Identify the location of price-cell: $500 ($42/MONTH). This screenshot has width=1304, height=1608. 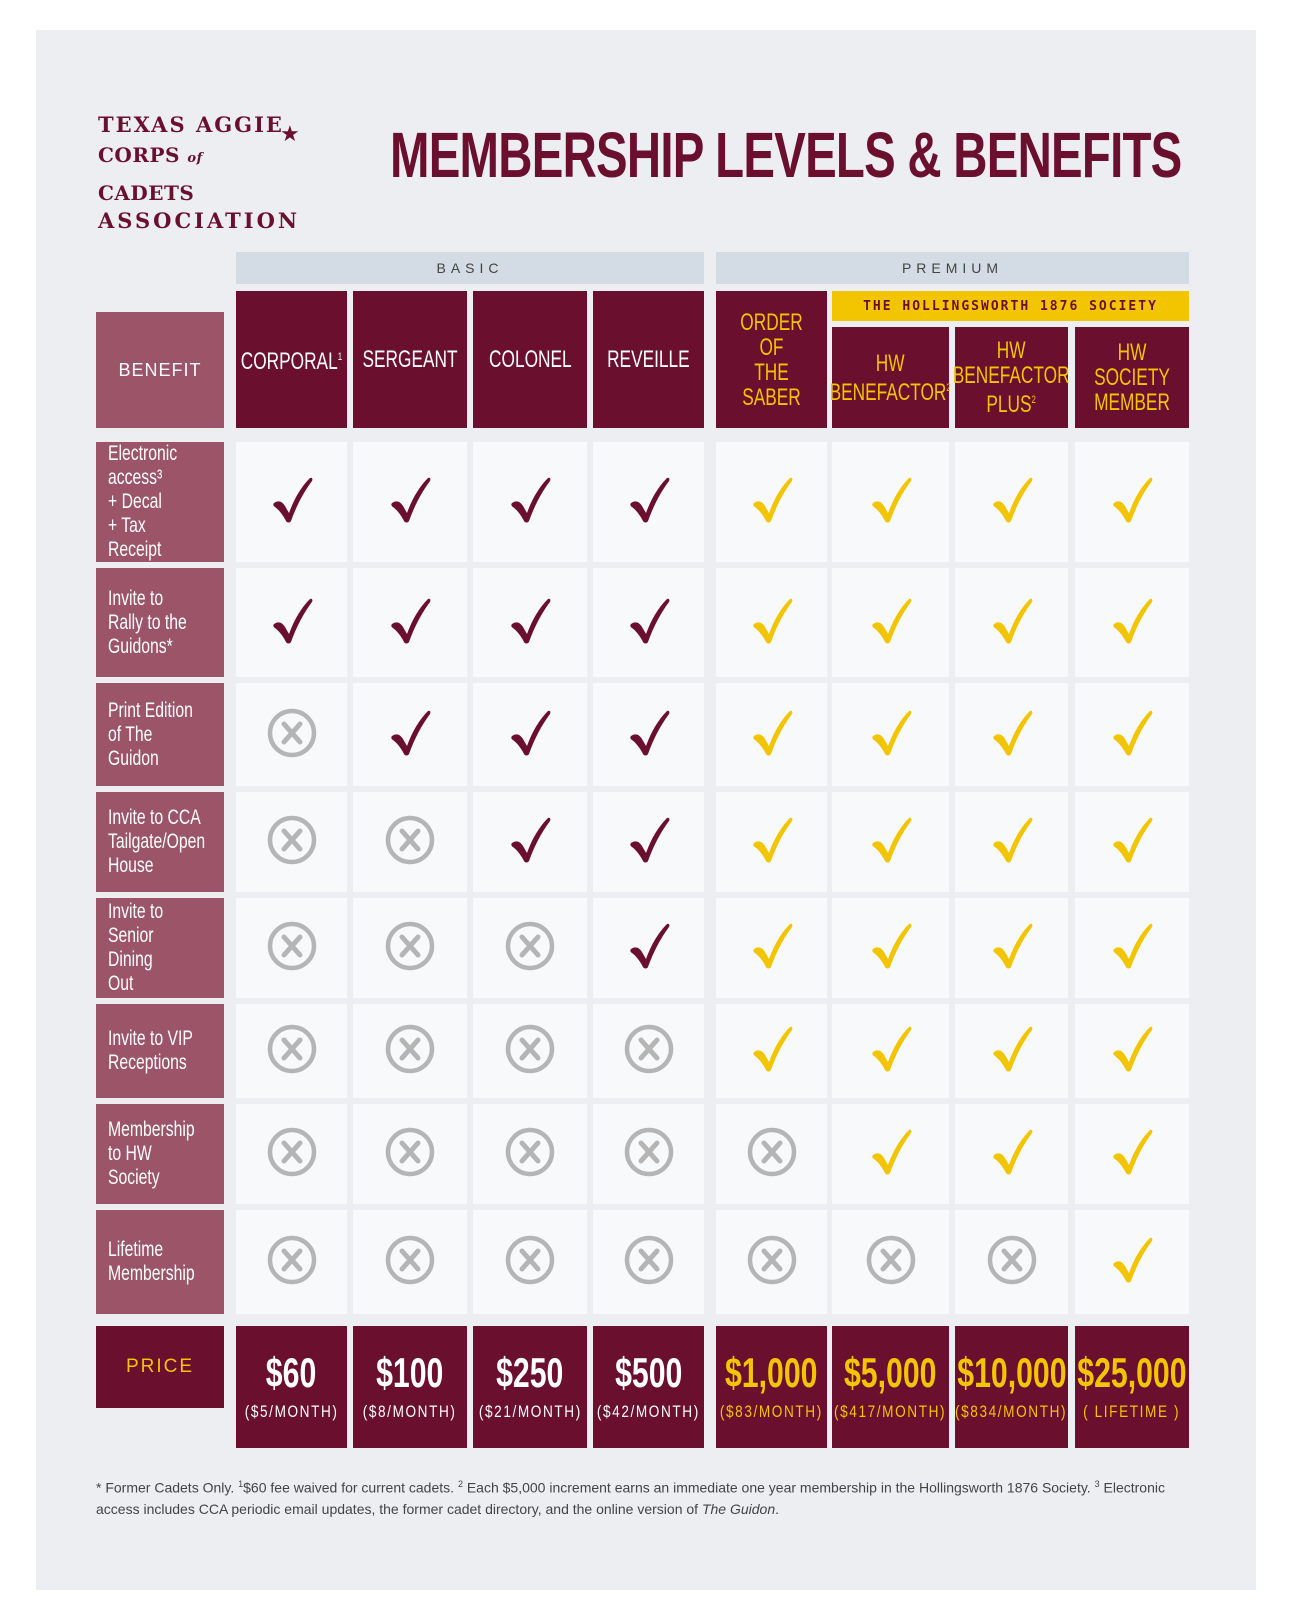
(648, 1387).